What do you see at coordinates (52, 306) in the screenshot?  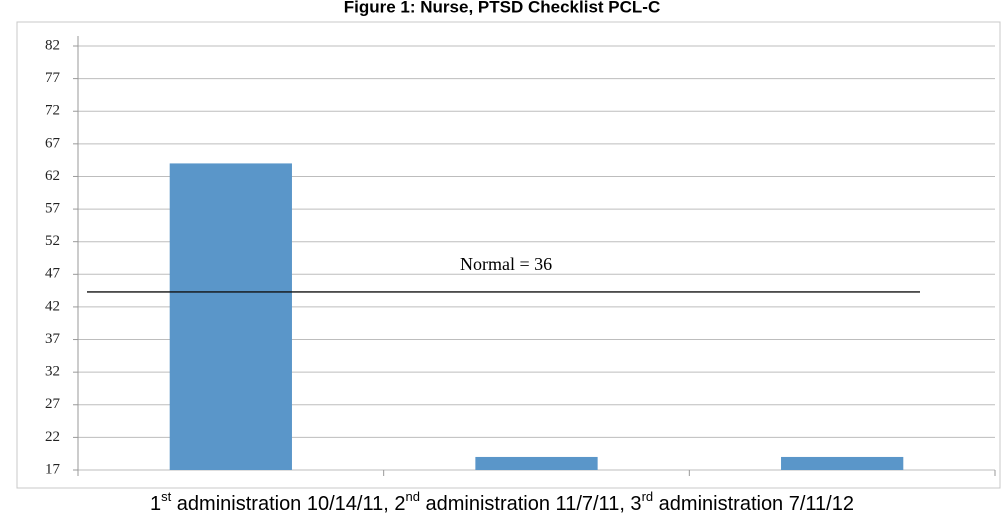 I see `y-tick-label: 42` at bounding box center [52, 306].